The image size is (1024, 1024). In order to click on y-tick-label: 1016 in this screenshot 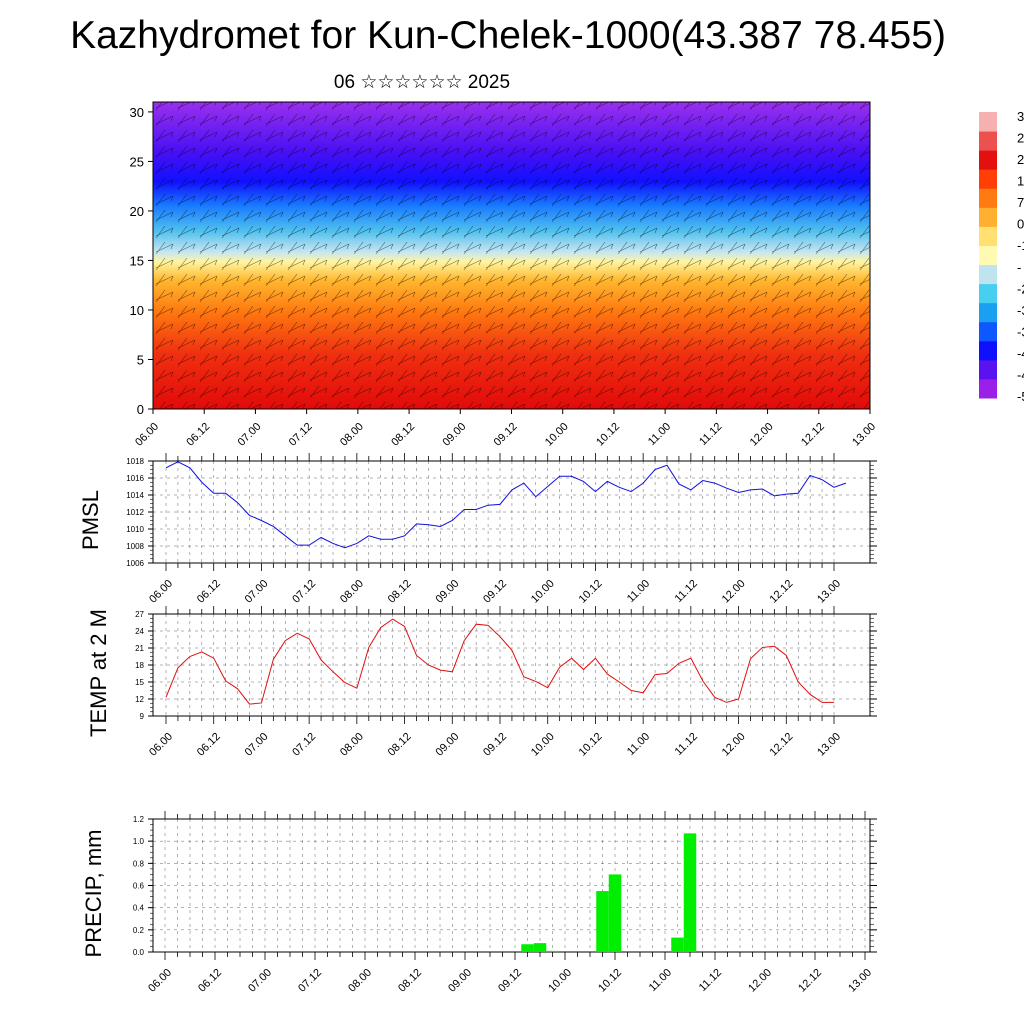, I will do `click(135, 478)`.